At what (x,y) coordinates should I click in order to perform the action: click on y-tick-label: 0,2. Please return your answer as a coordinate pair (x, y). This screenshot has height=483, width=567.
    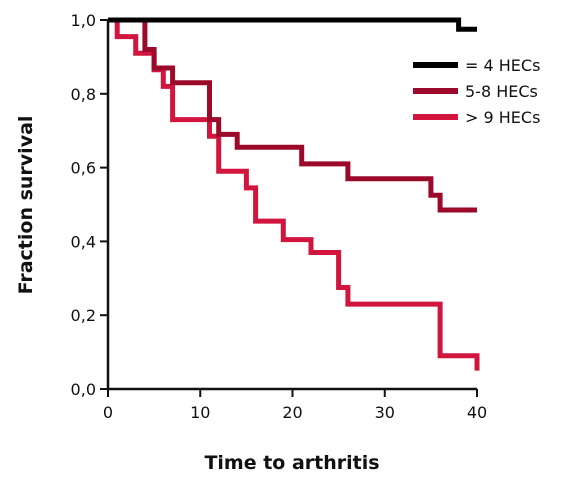
    Looking at the image, I should click on (83, 315).